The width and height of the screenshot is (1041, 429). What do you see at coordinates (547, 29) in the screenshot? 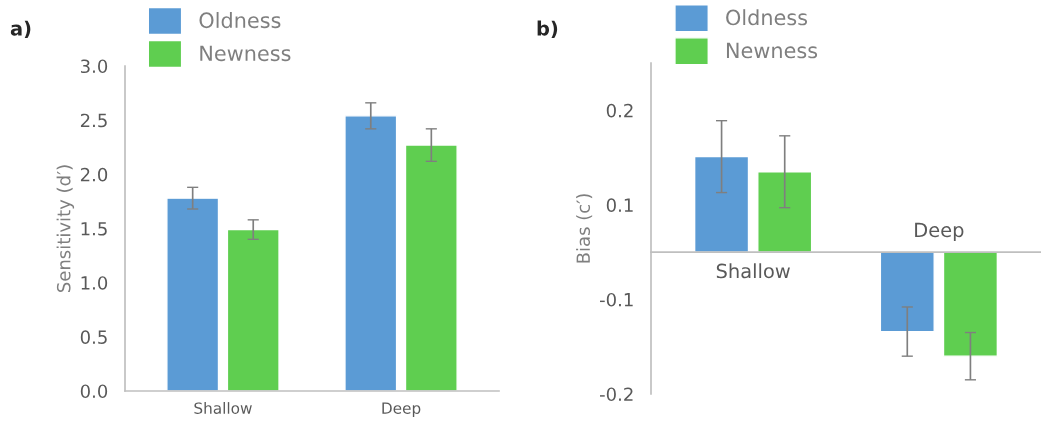
I see `chart-title: b)` at bounding box center [547, 29].